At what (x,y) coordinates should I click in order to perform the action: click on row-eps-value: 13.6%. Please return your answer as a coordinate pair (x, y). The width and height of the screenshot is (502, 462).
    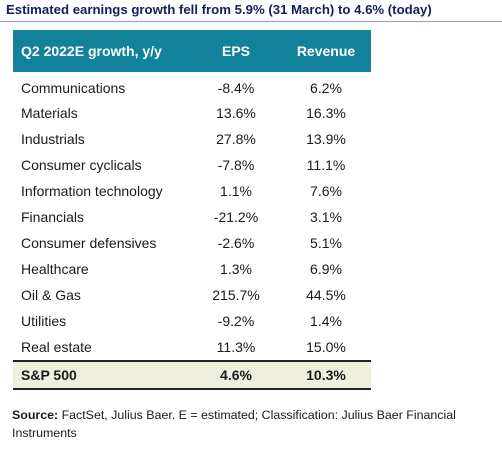
    Looking at the image, I should click on (236, 113).